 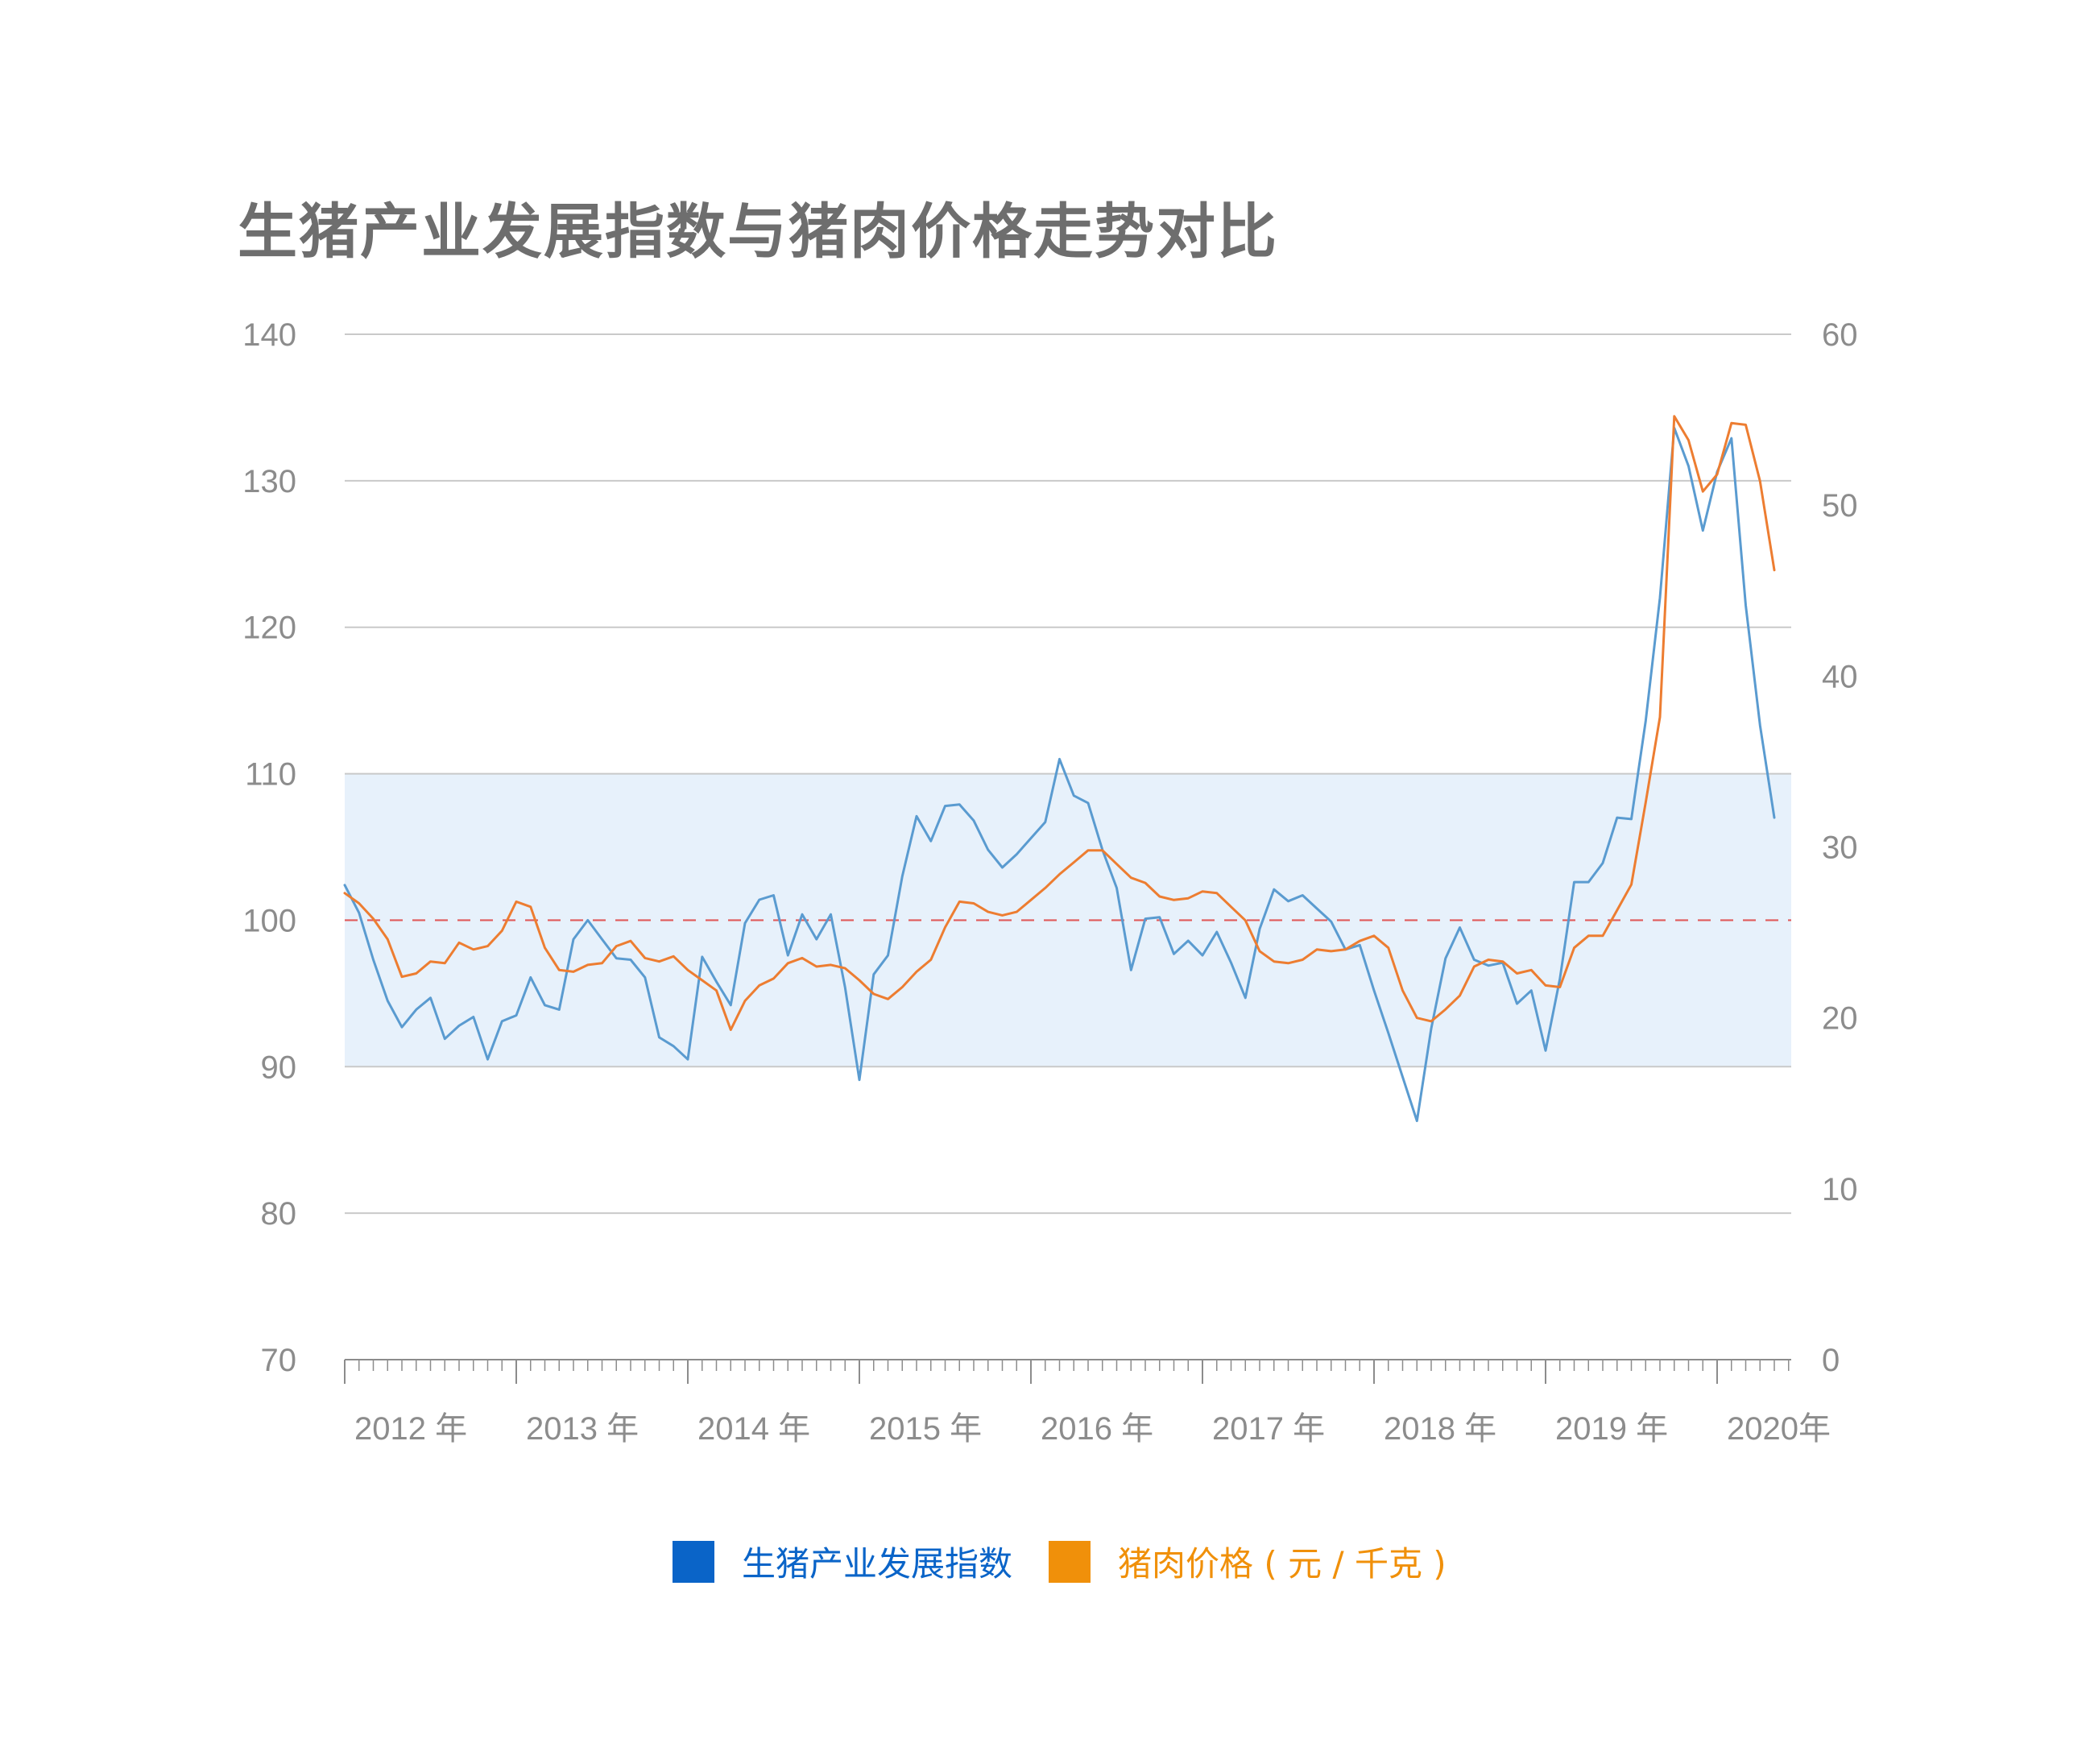 I want to click on x-tick-label: 2012 年, so click(x=410, y=1429).